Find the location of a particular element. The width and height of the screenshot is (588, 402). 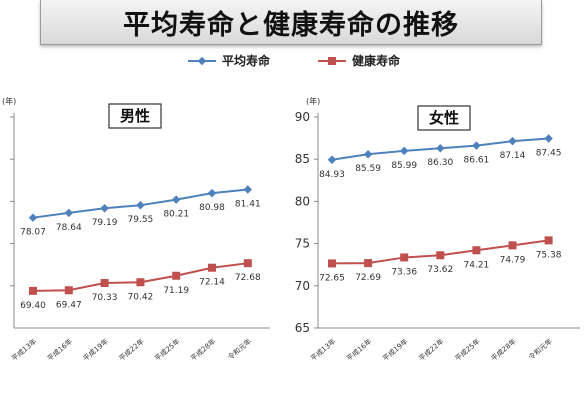

legend-label-healthy: 健康寿命 is located at coordinates (376, 61).